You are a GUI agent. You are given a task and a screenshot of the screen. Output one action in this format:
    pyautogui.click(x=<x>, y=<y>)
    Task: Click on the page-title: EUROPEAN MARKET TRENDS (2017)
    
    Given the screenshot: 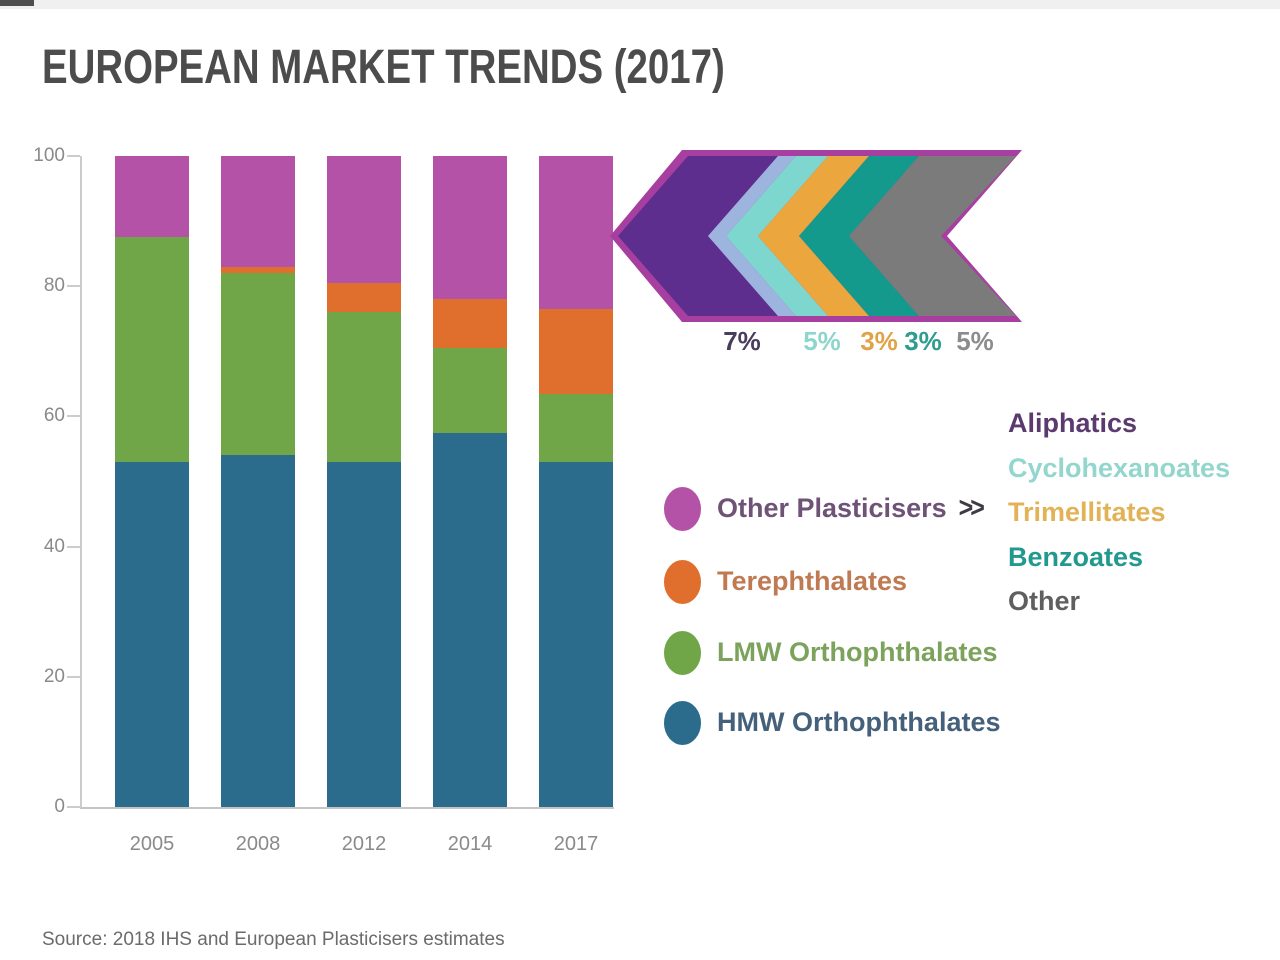 What is the action you would take?
    pyautogui.click(x=383, y=67)
    